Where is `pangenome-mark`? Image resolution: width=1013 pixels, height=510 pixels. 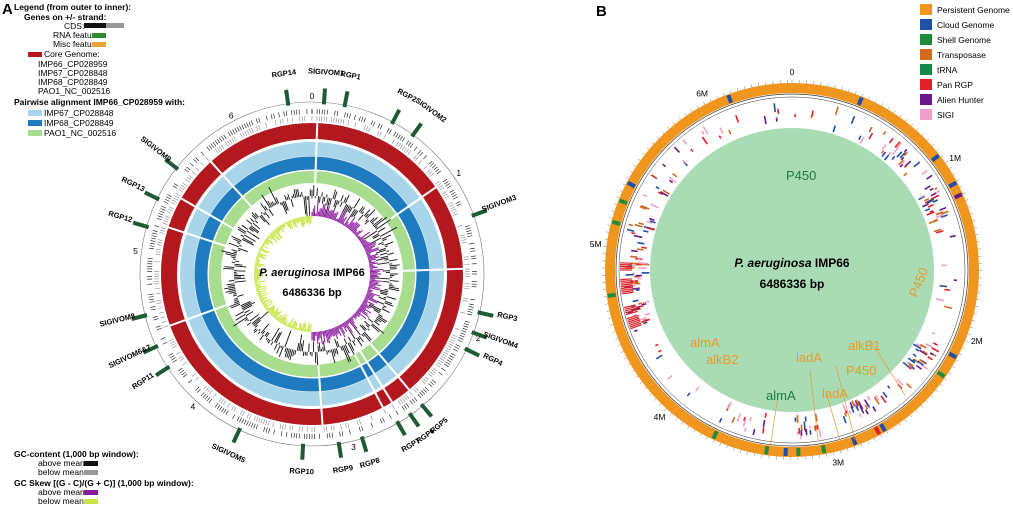
pangenome-mark is located at coordinates (883, 428).